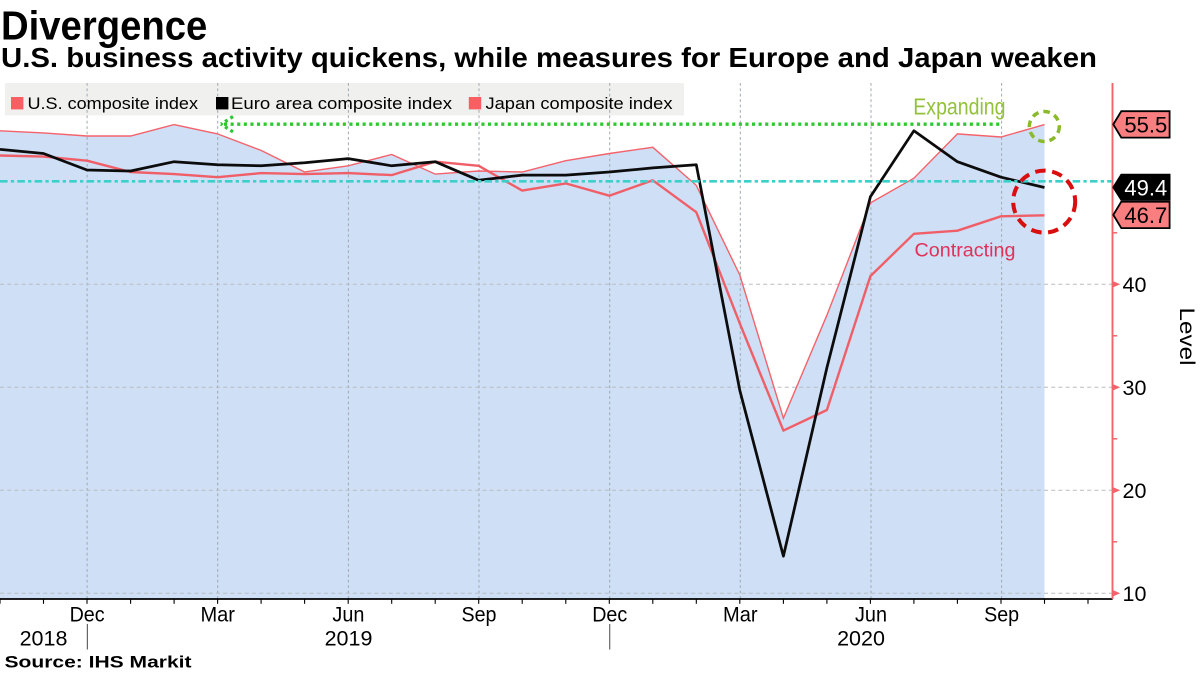  What do you see at coordinates (98, 662) in the screenshot?
I see `svg-text: Source: IHS Markit` at bounding box center [98, 662].